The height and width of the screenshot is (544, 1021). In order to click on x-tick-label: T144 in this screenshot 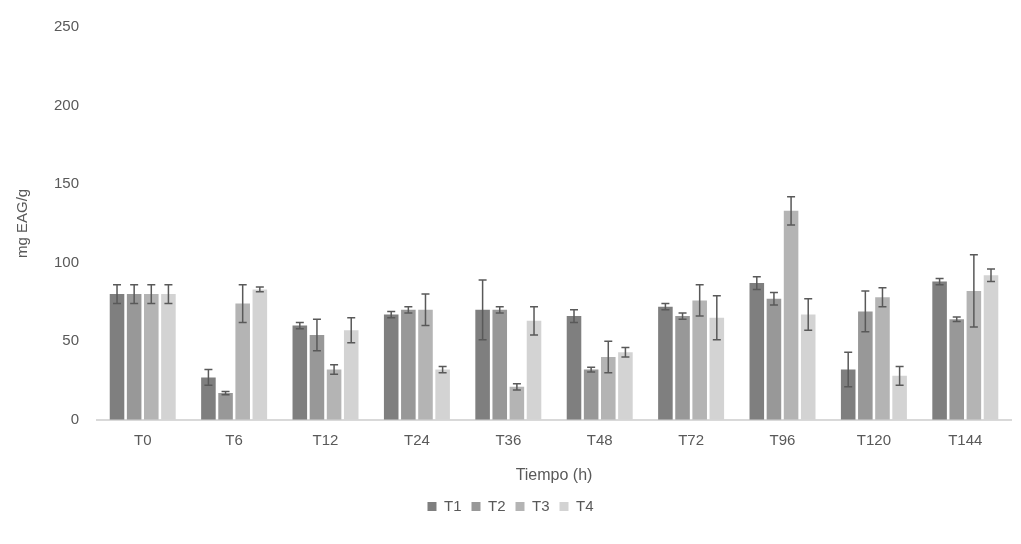, I will do `click(965, 439)`.